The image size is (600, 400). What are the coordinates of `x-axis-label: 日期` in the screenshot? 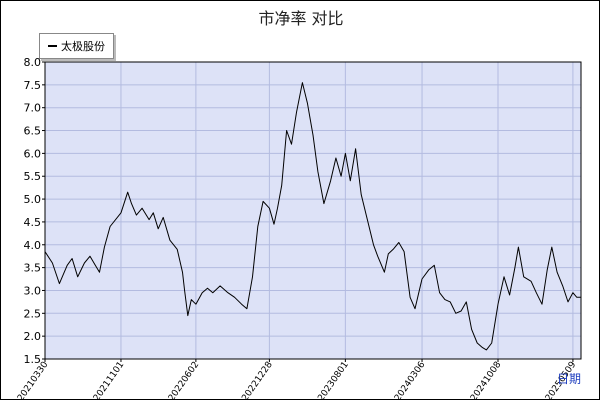 It's located at (569, 379).